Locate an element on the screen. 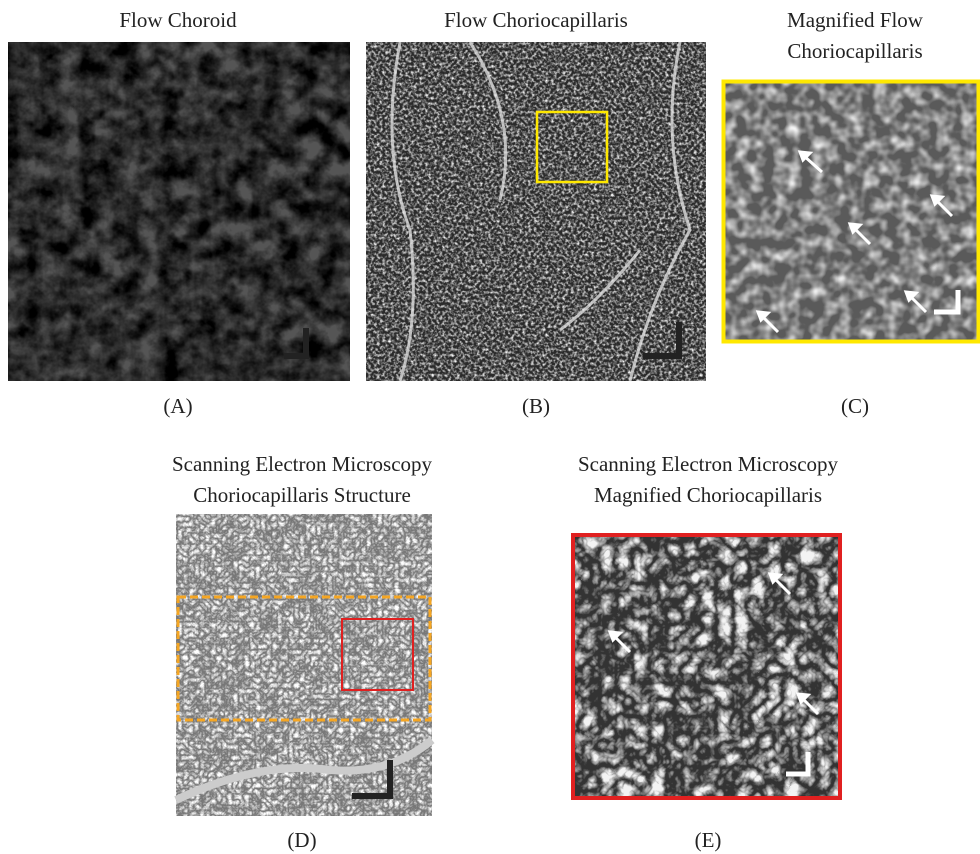 The image size is (980, 854). panel-b-image is located at coordinates (536, 211).